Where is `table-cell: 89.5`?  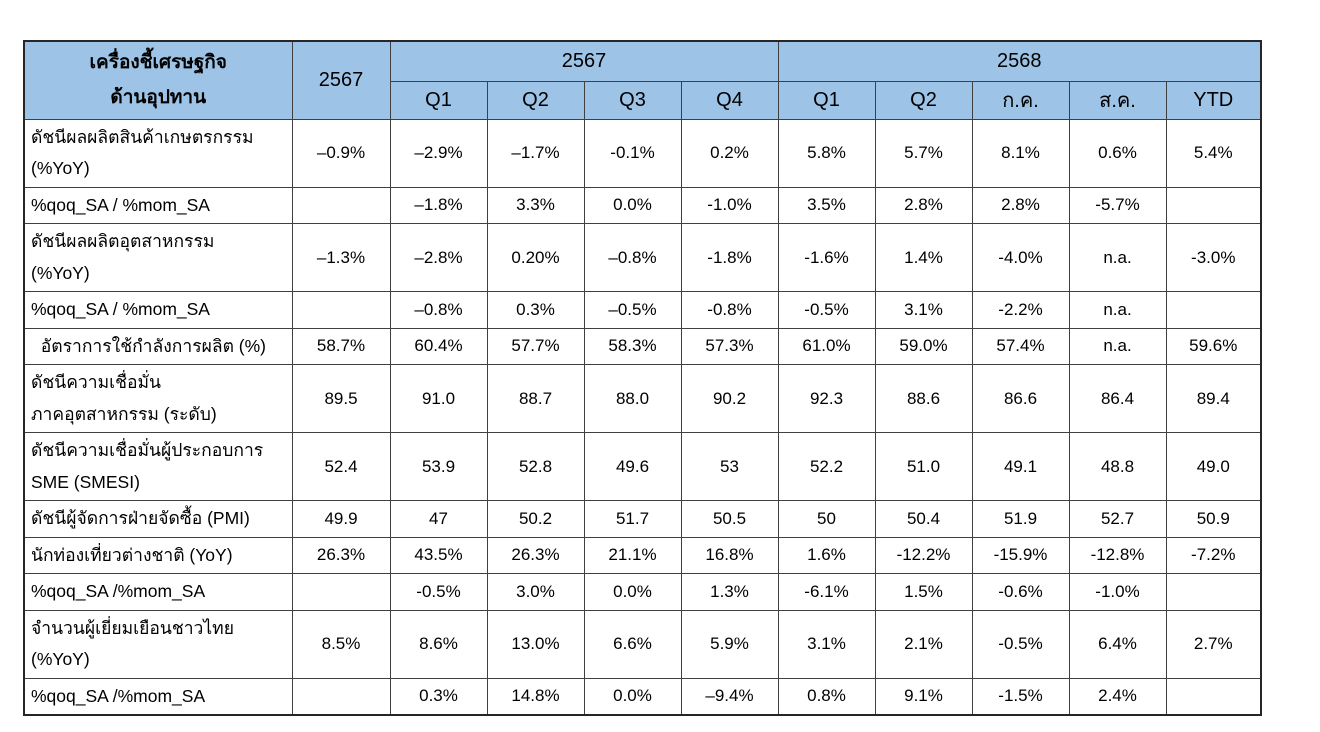 table-cell: 89.5 is located at coordinates (341, 398).